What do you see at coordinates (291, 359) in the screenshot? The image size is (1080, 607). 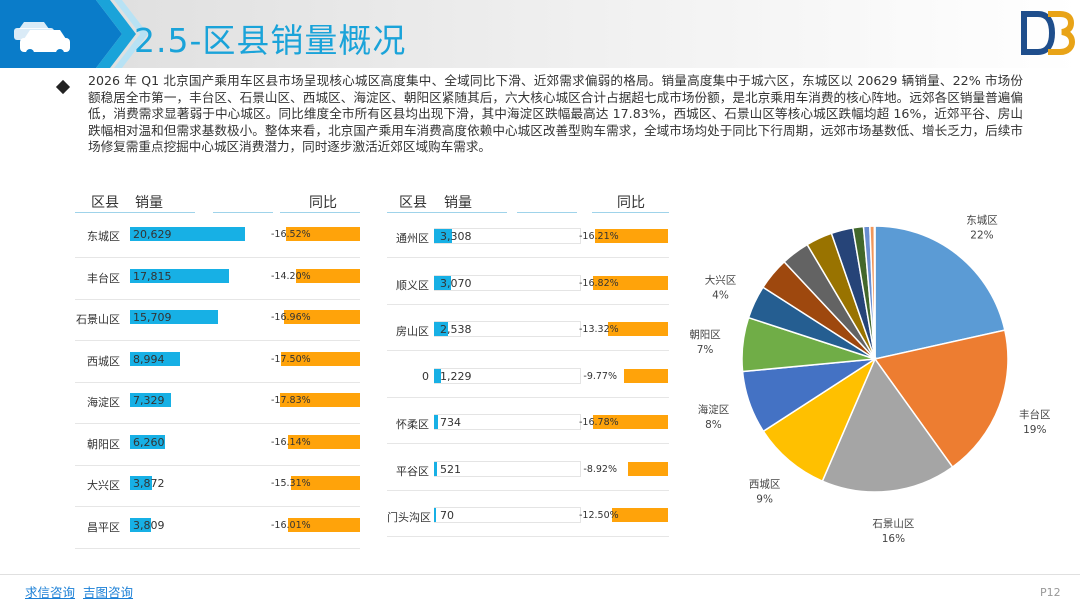 I see `yoy-value: -17.50%` at bounding box center [291, 359].